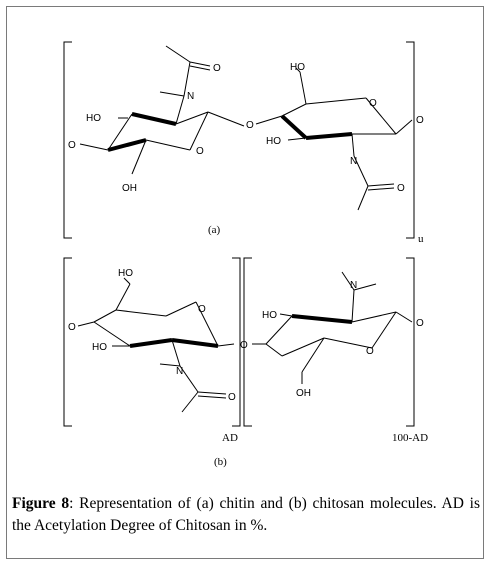 This screenshot has width=492, height=567. I want to click on atom-o-b-left: O, so click(72, 327).